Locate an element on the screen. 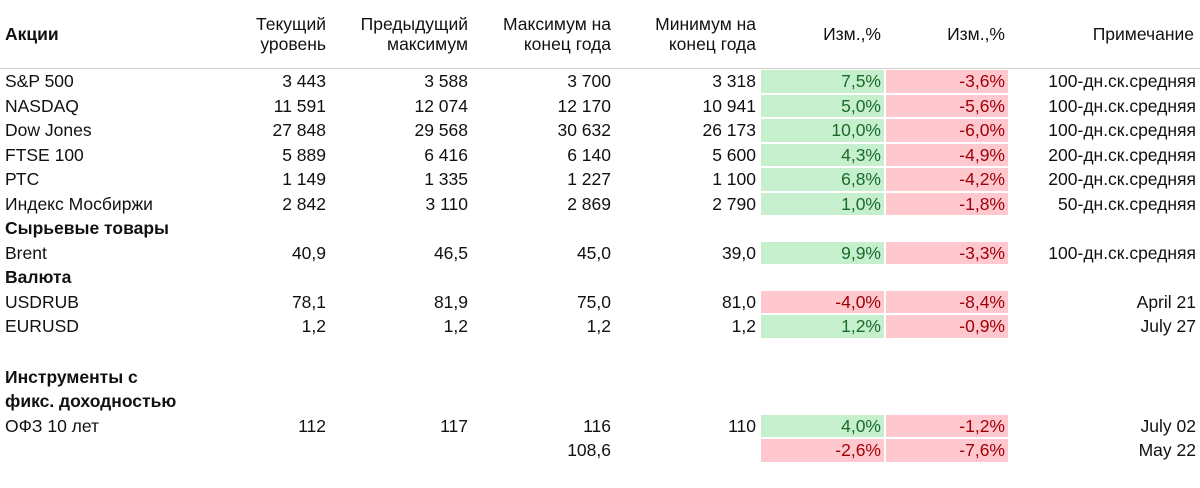 This screenshot has width=1200, height=488. change-1-cell: 4,3% is located at coordinates (822, 154).